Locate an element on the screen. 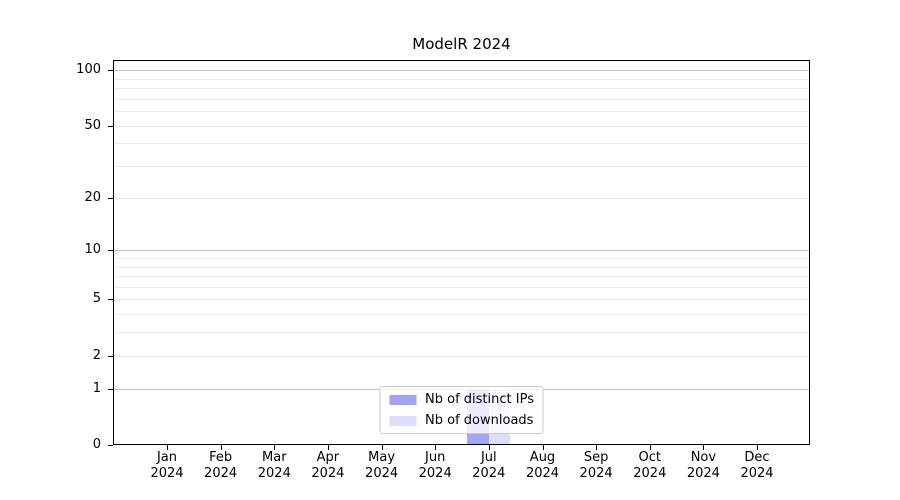  x-axis-tick-label: Dec 2024 is located at coordinates (757, 465).